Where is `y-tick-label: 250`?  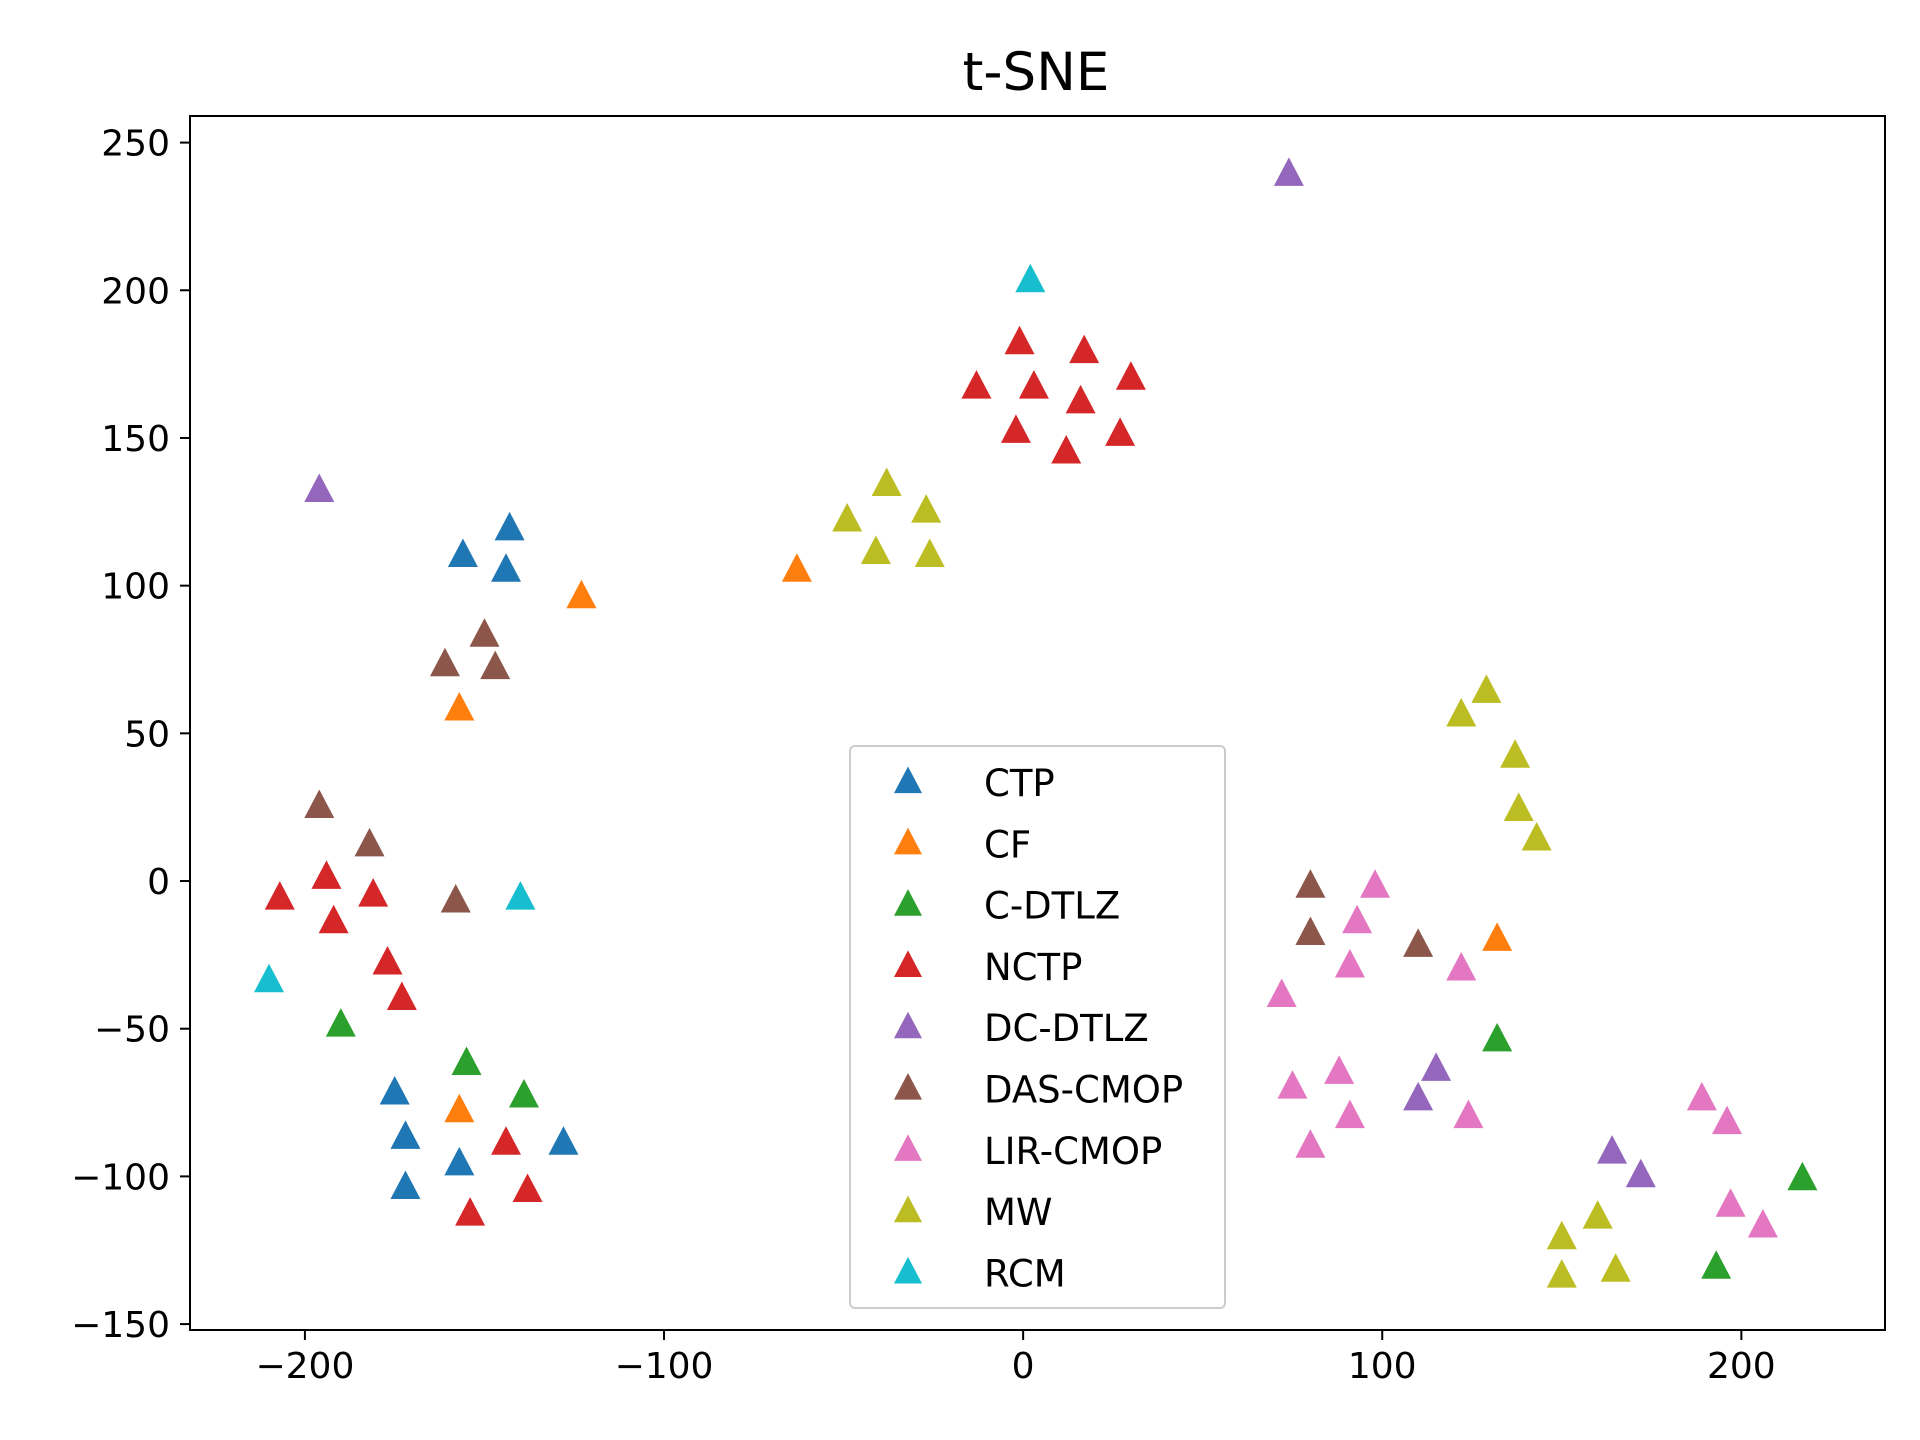
y-tick-label: 250 is located at coordinates (135, 144).